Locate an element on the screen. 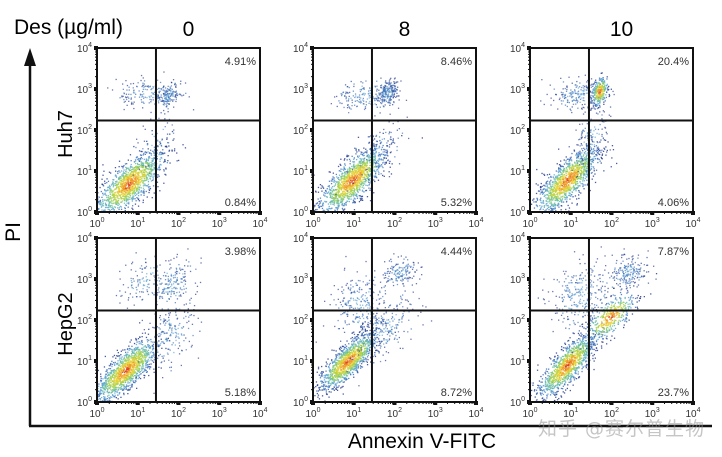  x-tick-label: 100 is located at coordinates (312, 223).